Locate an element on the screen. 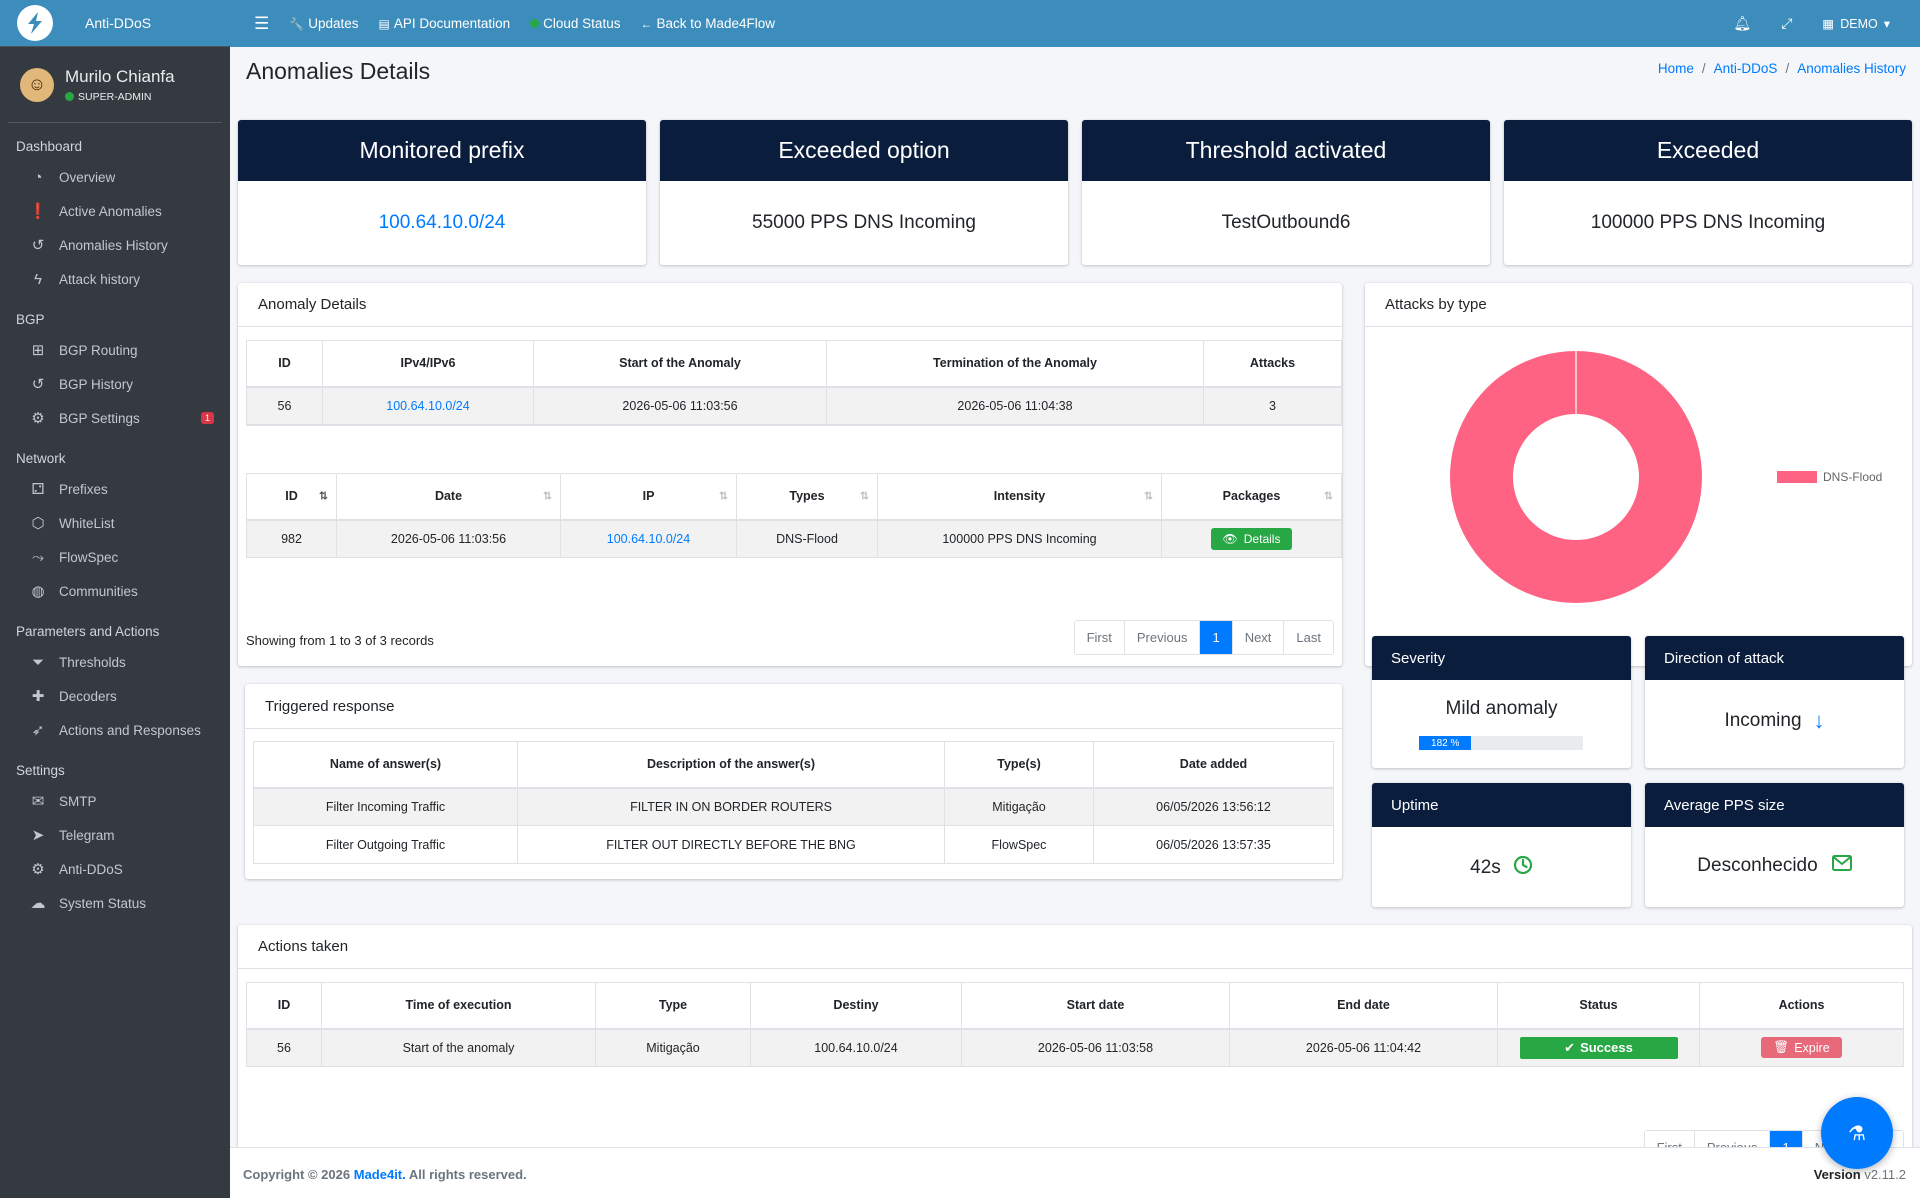 The height and width of the screenshot is (1198, 1920). breadcrumb-anti-ddos: Anti-DDoS is located at coordinates (1745, 68).